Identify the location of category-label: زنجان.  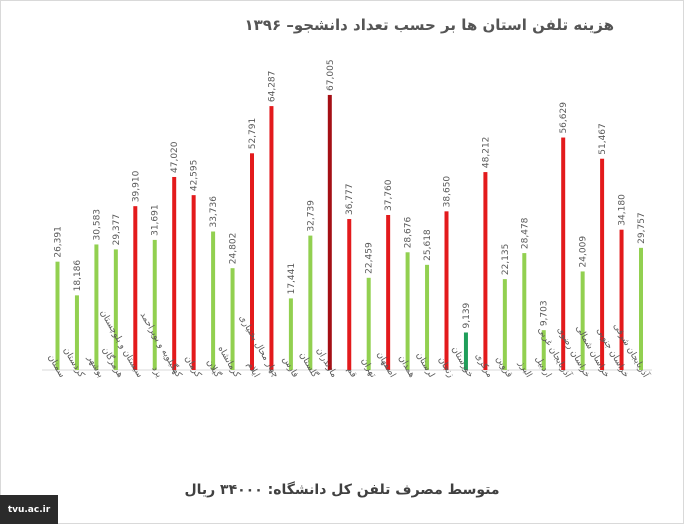
(446, 367).